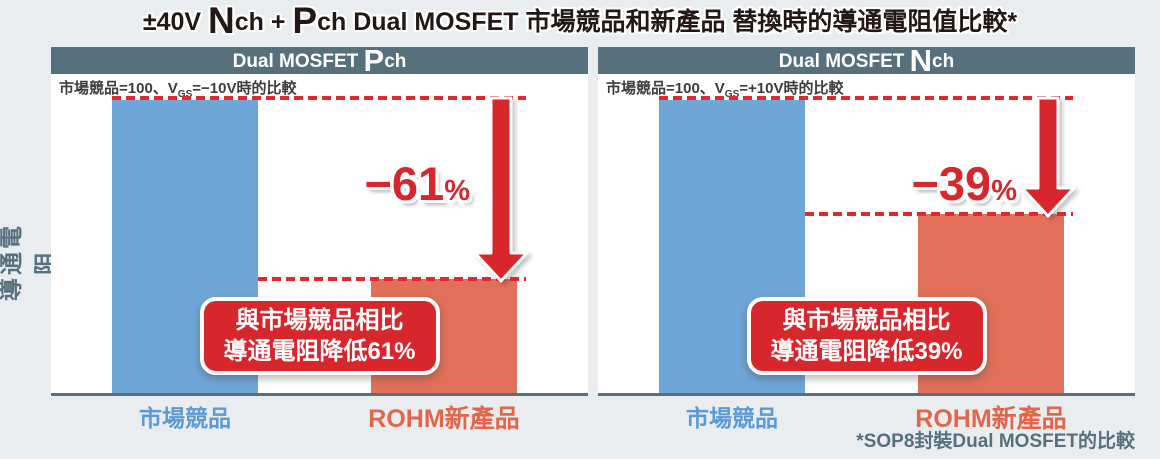 This screenshot has width=1160, height=459. What do you see at coordinates (667, 22) in the screenshot?
I see `title-segment: ch Dual MOSFET 市場競品和新產品 替換時的導通電阻值比較*` at bounding box center [667, 22].